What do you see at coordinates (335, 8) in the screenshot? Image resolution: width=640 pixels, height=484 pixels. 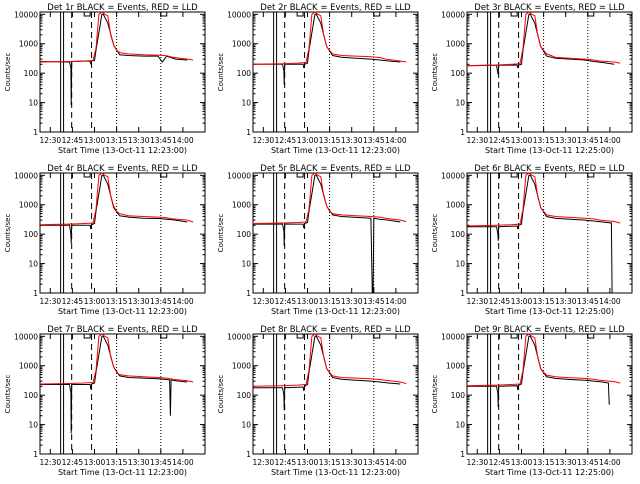 I see `chart-title: Det 2r BLACK = Events, RED = LLD` at bounding box center [335, 8].